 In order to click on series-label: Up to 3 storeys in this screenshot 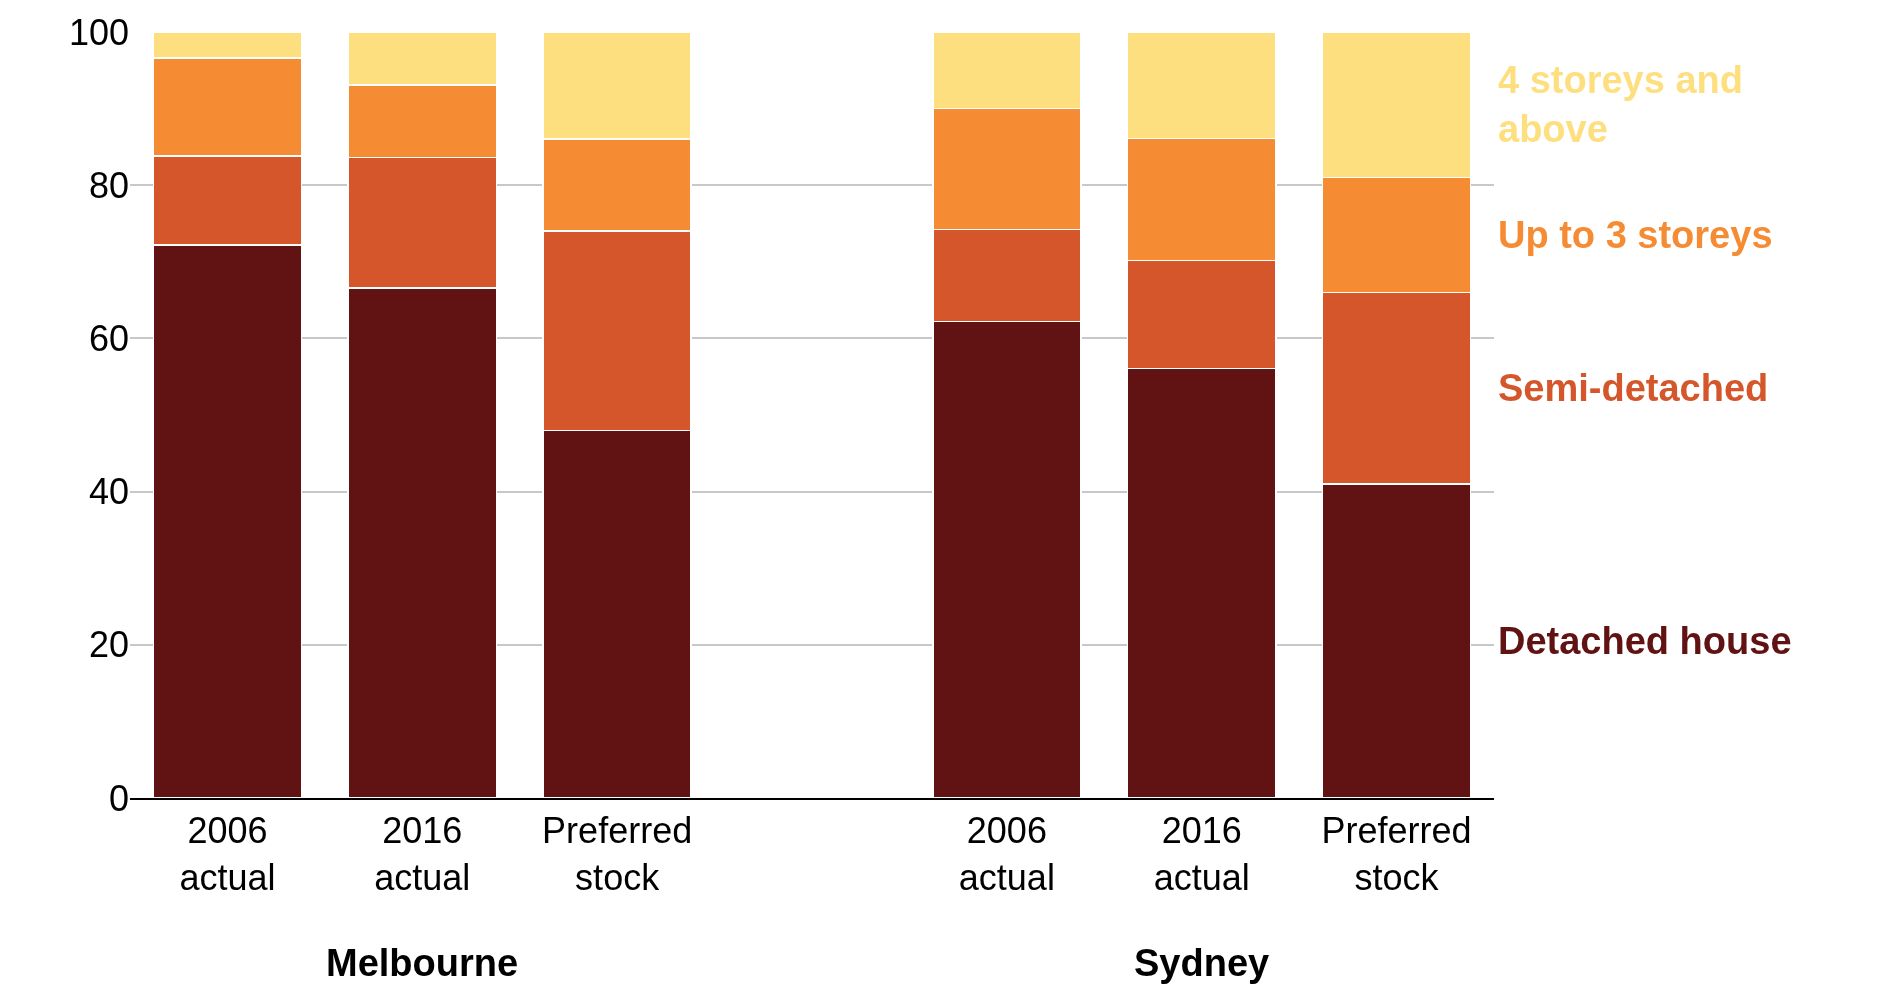, I will do `click(1635, 235)`.